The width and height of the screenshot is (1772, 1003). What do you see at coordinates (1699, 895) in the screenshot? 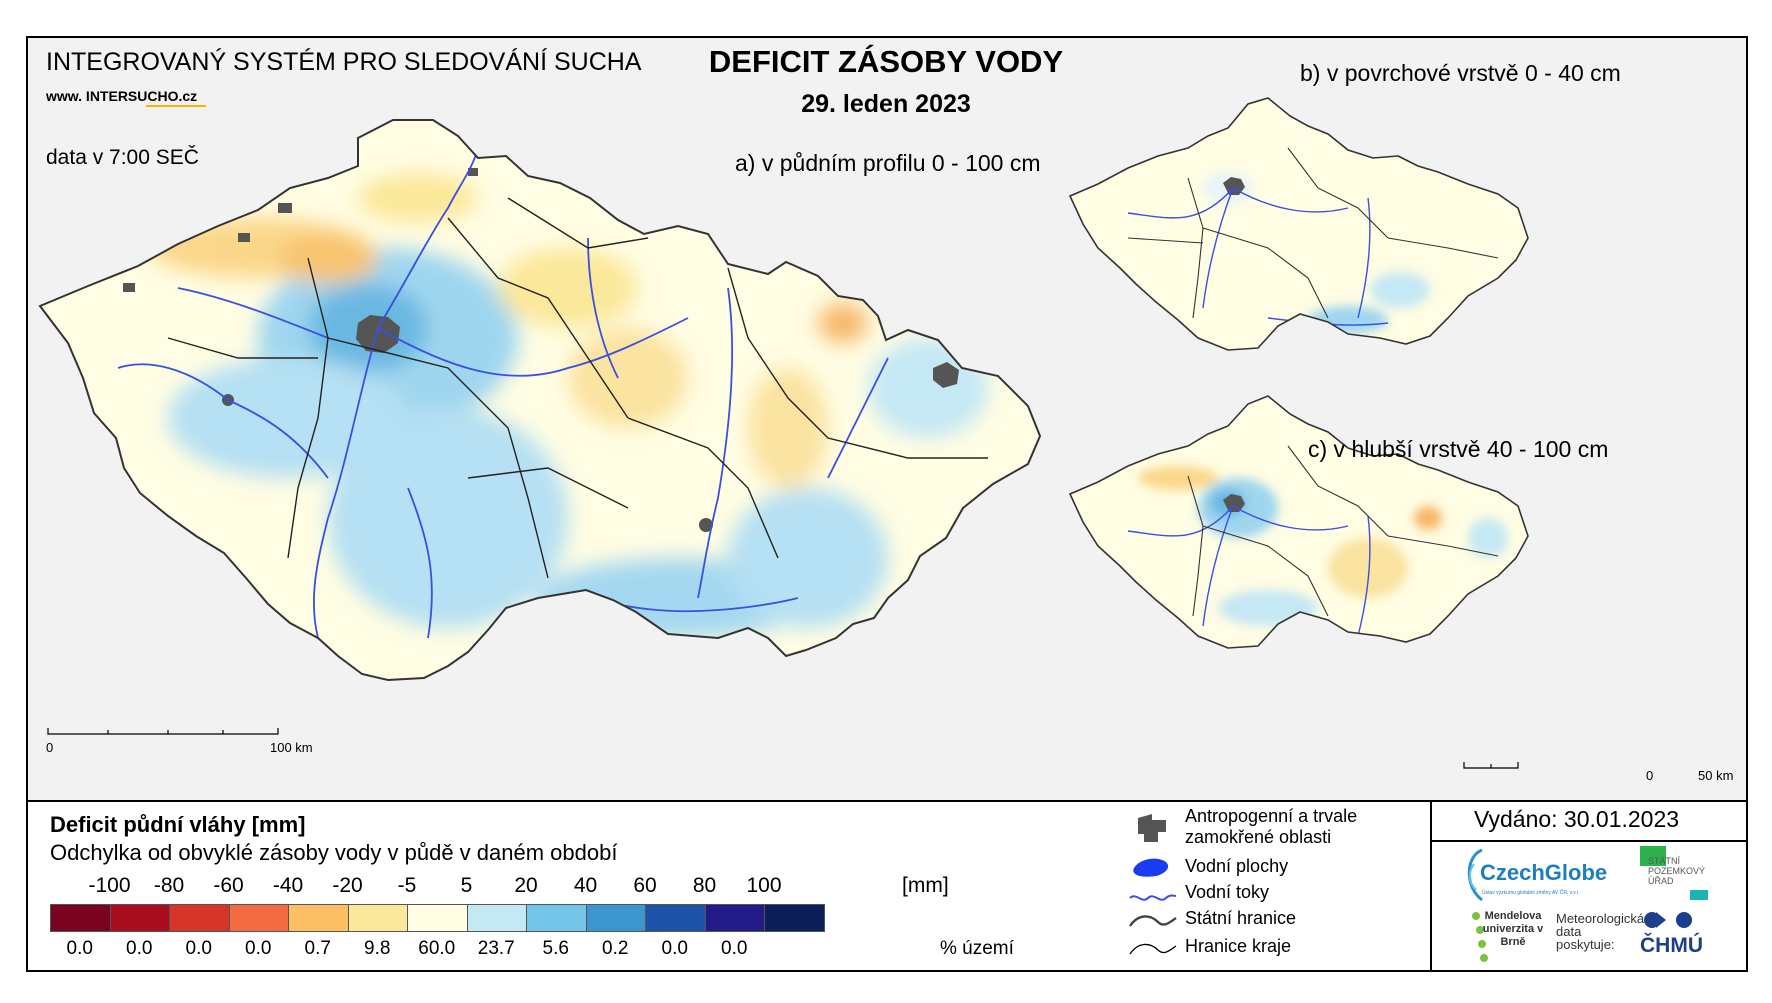
I see `spu-accent` at bounding box center [1699, 895].